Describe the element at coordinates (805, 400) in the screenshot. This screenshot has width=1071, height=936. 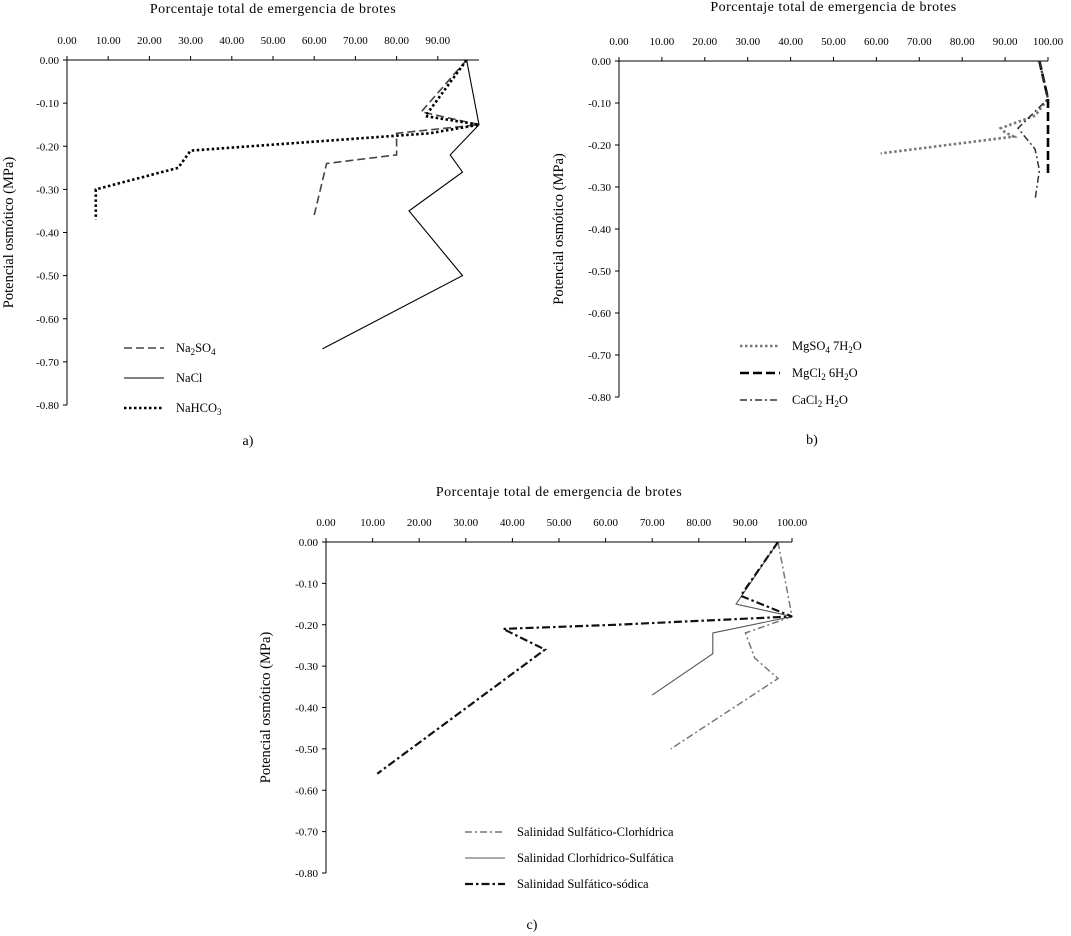
I see `legend-text: CaCl` at that location.